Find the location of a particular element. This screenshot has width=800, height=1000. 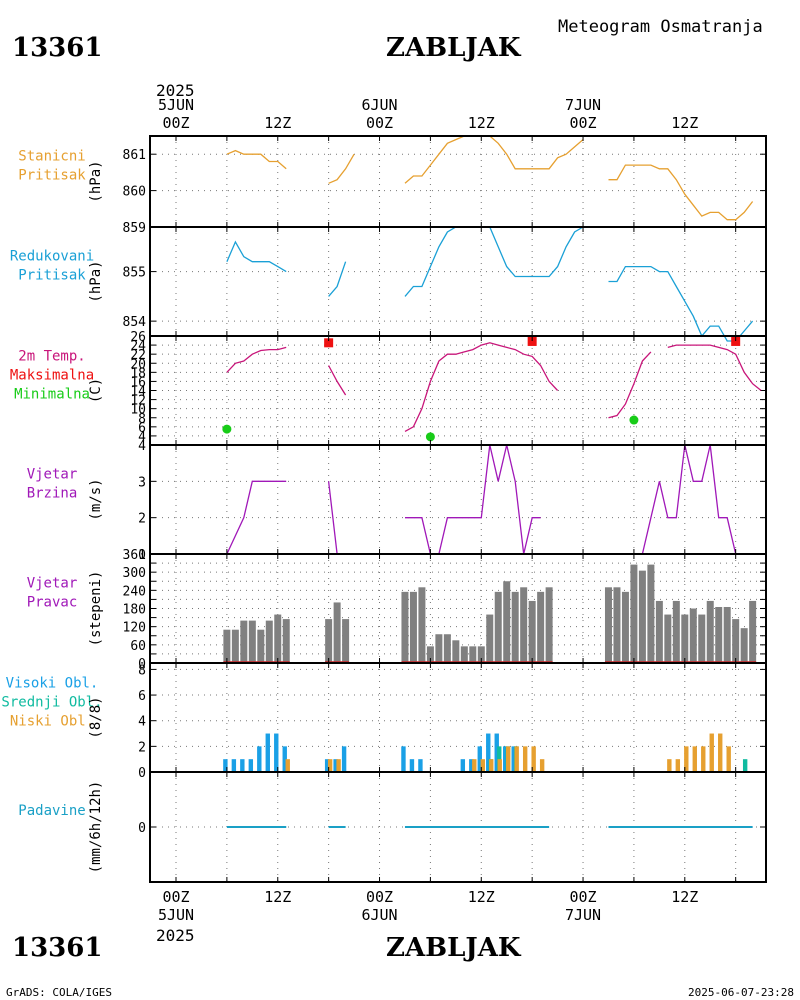

y-tick-label: 14 is located at coordinates (138, 392).